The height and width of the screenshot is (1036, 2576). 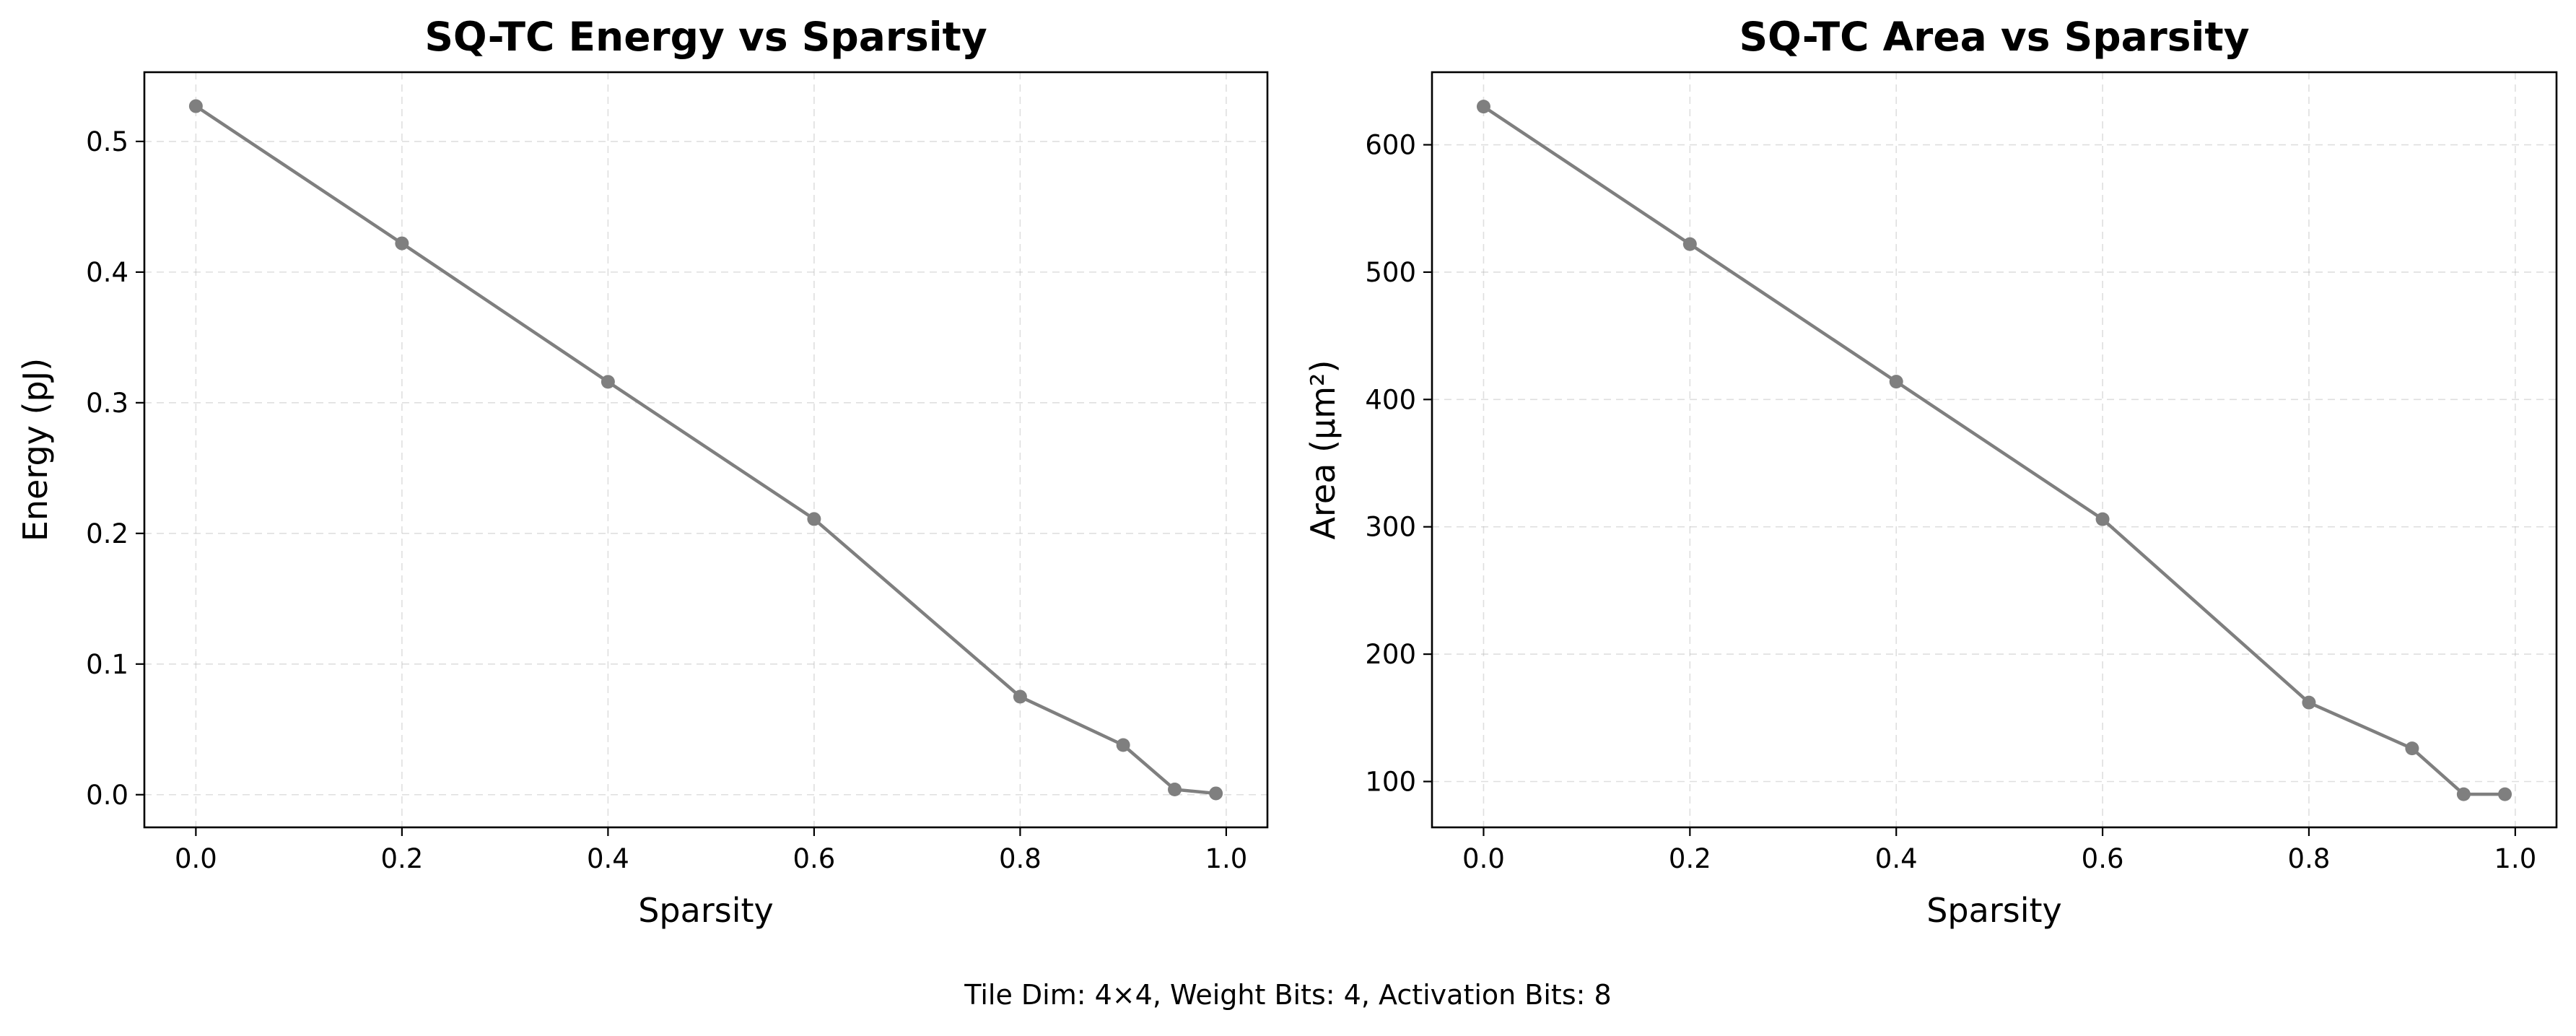 I want to click on energy-chart-title: SQ-TC Energy vs Sparsity, so click(x=705, y=37).